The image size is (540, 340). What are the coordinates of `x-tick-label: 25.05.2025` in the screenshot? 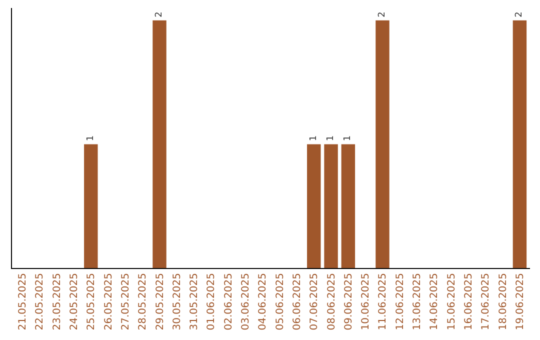 It's located at (92, 301).